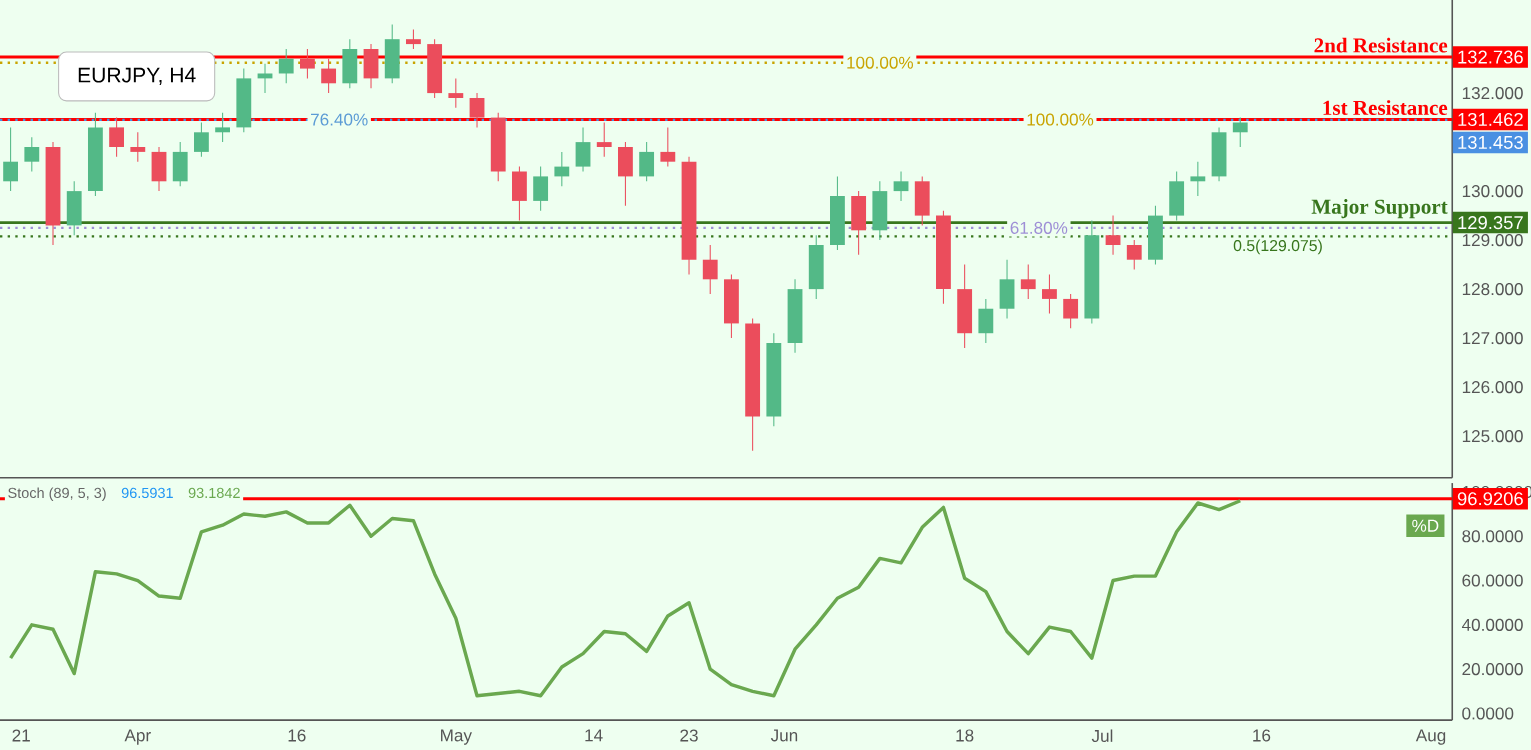 The width and height of the screenshot is (1531, 750). Describe the element at coordinates (1492, 624) in the screenshot. I see `y-tick-label: 40.0000` at that location.